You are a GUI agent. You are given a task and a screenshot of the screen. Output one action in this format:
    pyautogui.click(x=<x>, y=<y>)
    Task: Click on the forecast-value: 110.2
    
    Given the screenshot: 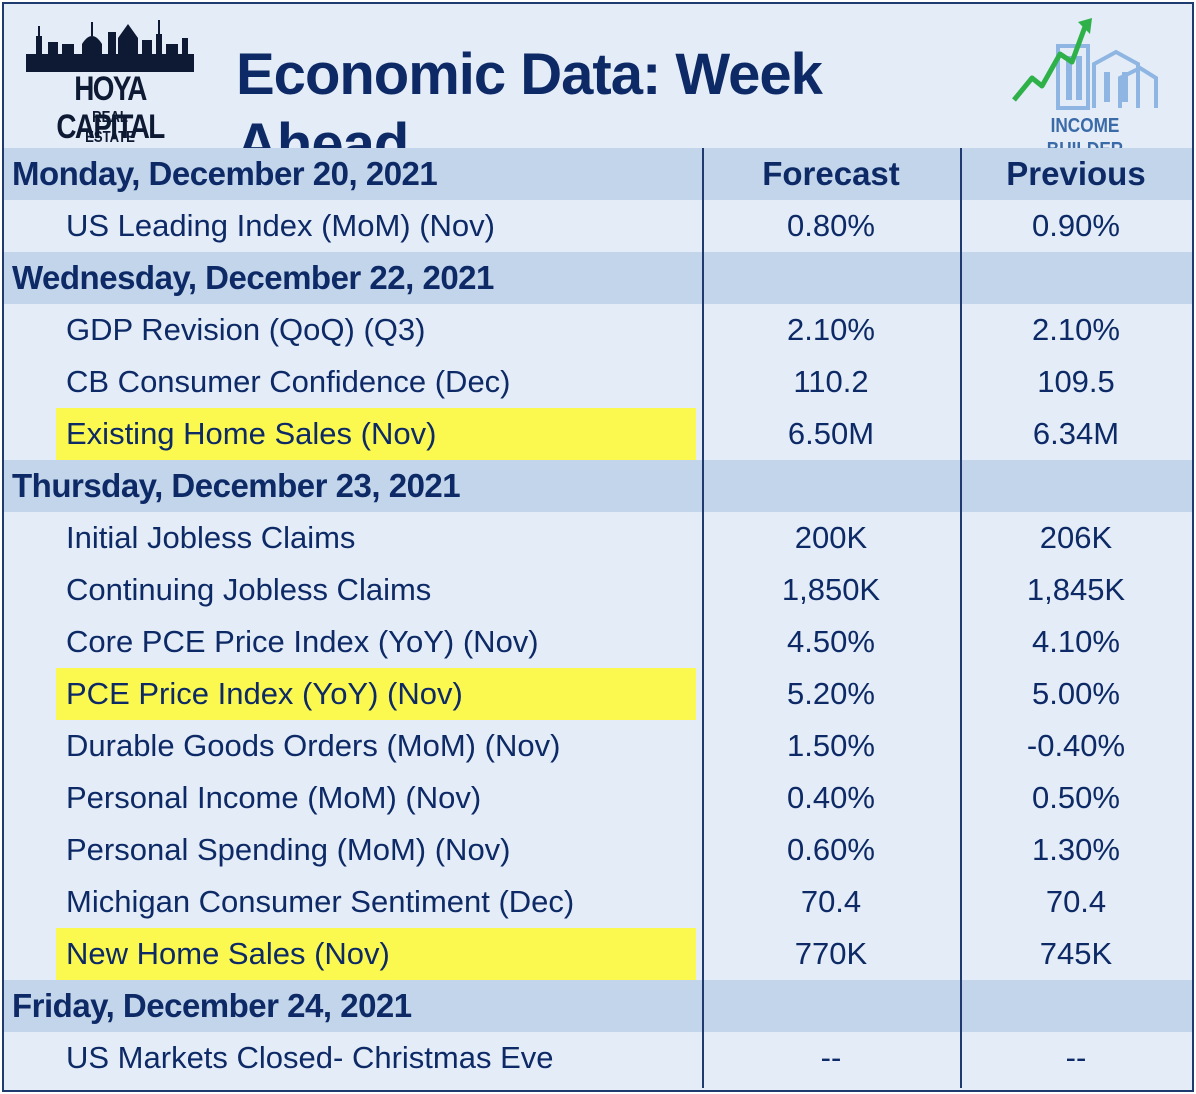 What is the action you would take?
    pyautogui.click(x=831, y=381)
    